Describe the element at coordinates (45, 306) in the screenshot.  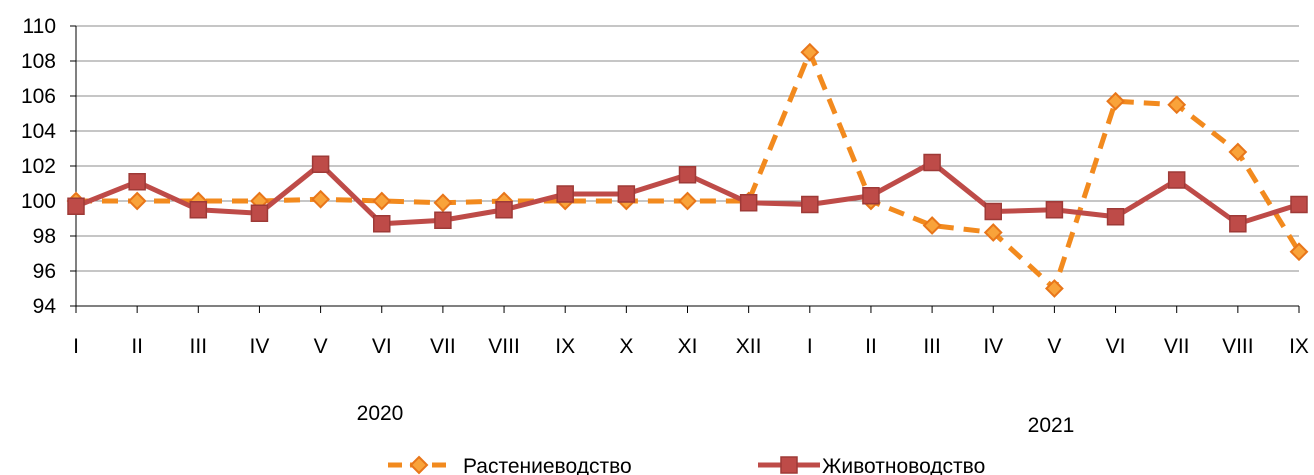
I see `y-tick-label-94: 94` at that location.